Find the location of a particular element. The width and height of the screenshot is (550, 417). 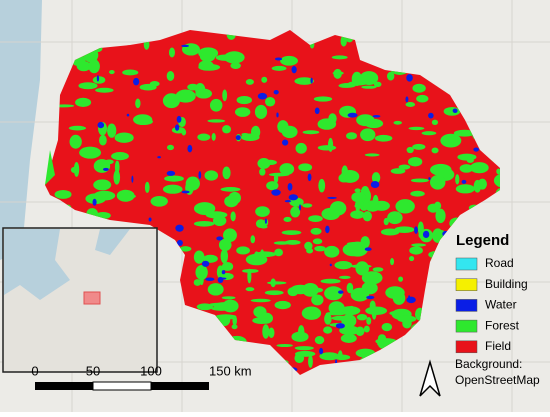

scale-label: 0 is located at coordinates (34, 370).